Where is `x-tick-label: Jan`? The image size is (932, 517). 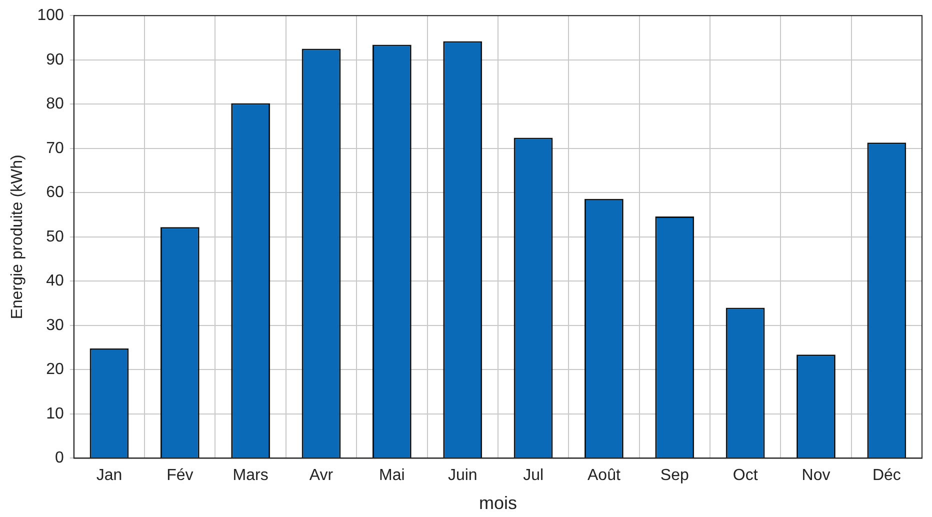
x-tick-label: Jan is located at coordinates (109, 475).